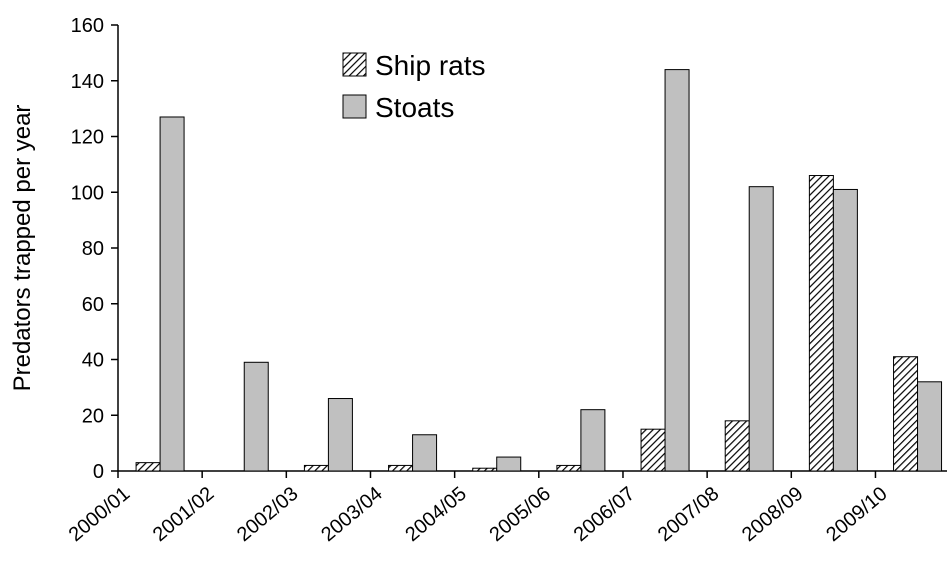  What do you see at coordinates (352, 514) in the screenshot?
I see `x-tick-label: 2003/04` at bounding box center [352, 514].